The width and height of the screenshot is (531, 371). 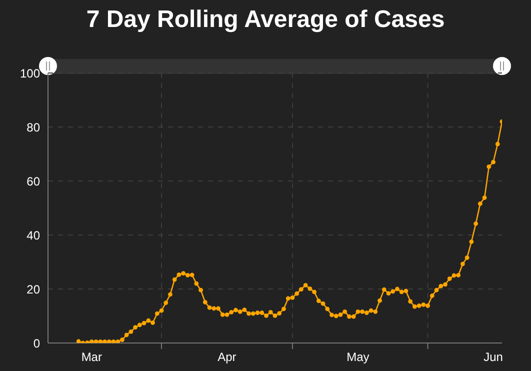 I want to click on x-tick-label: Jun, so click(x=493, y=357).